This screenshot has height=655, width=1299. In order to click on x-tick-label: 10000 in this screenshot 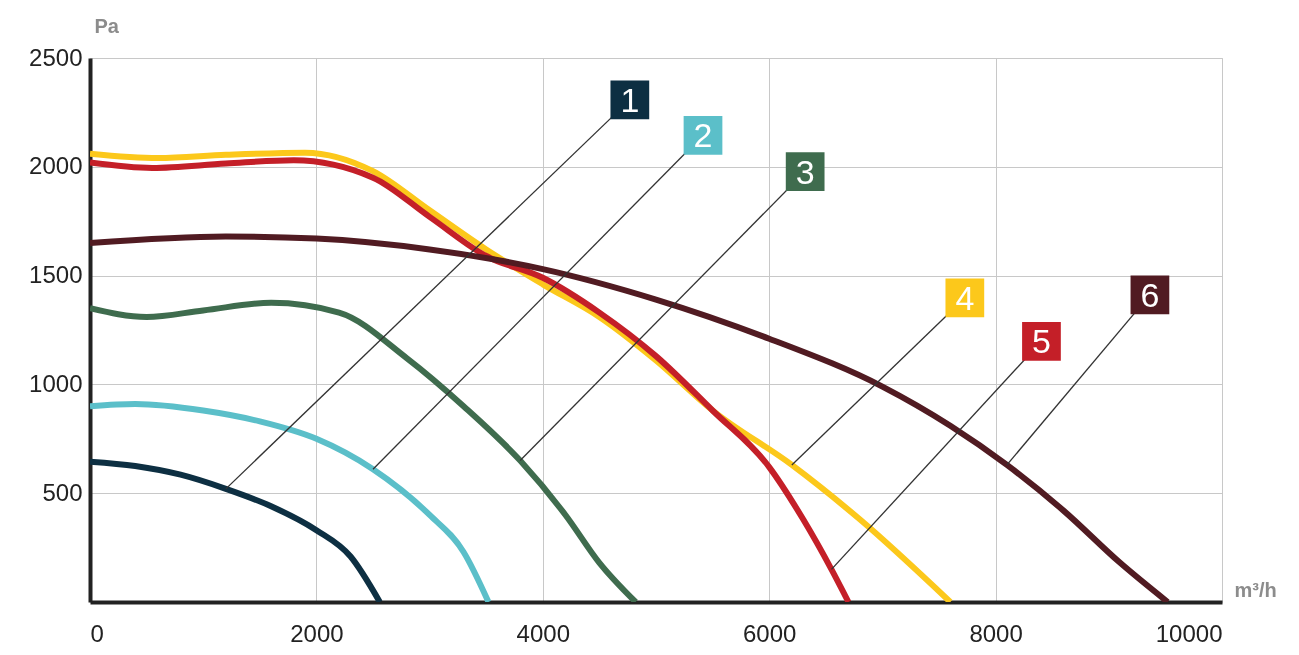, I will do `click(1189, 633)`.